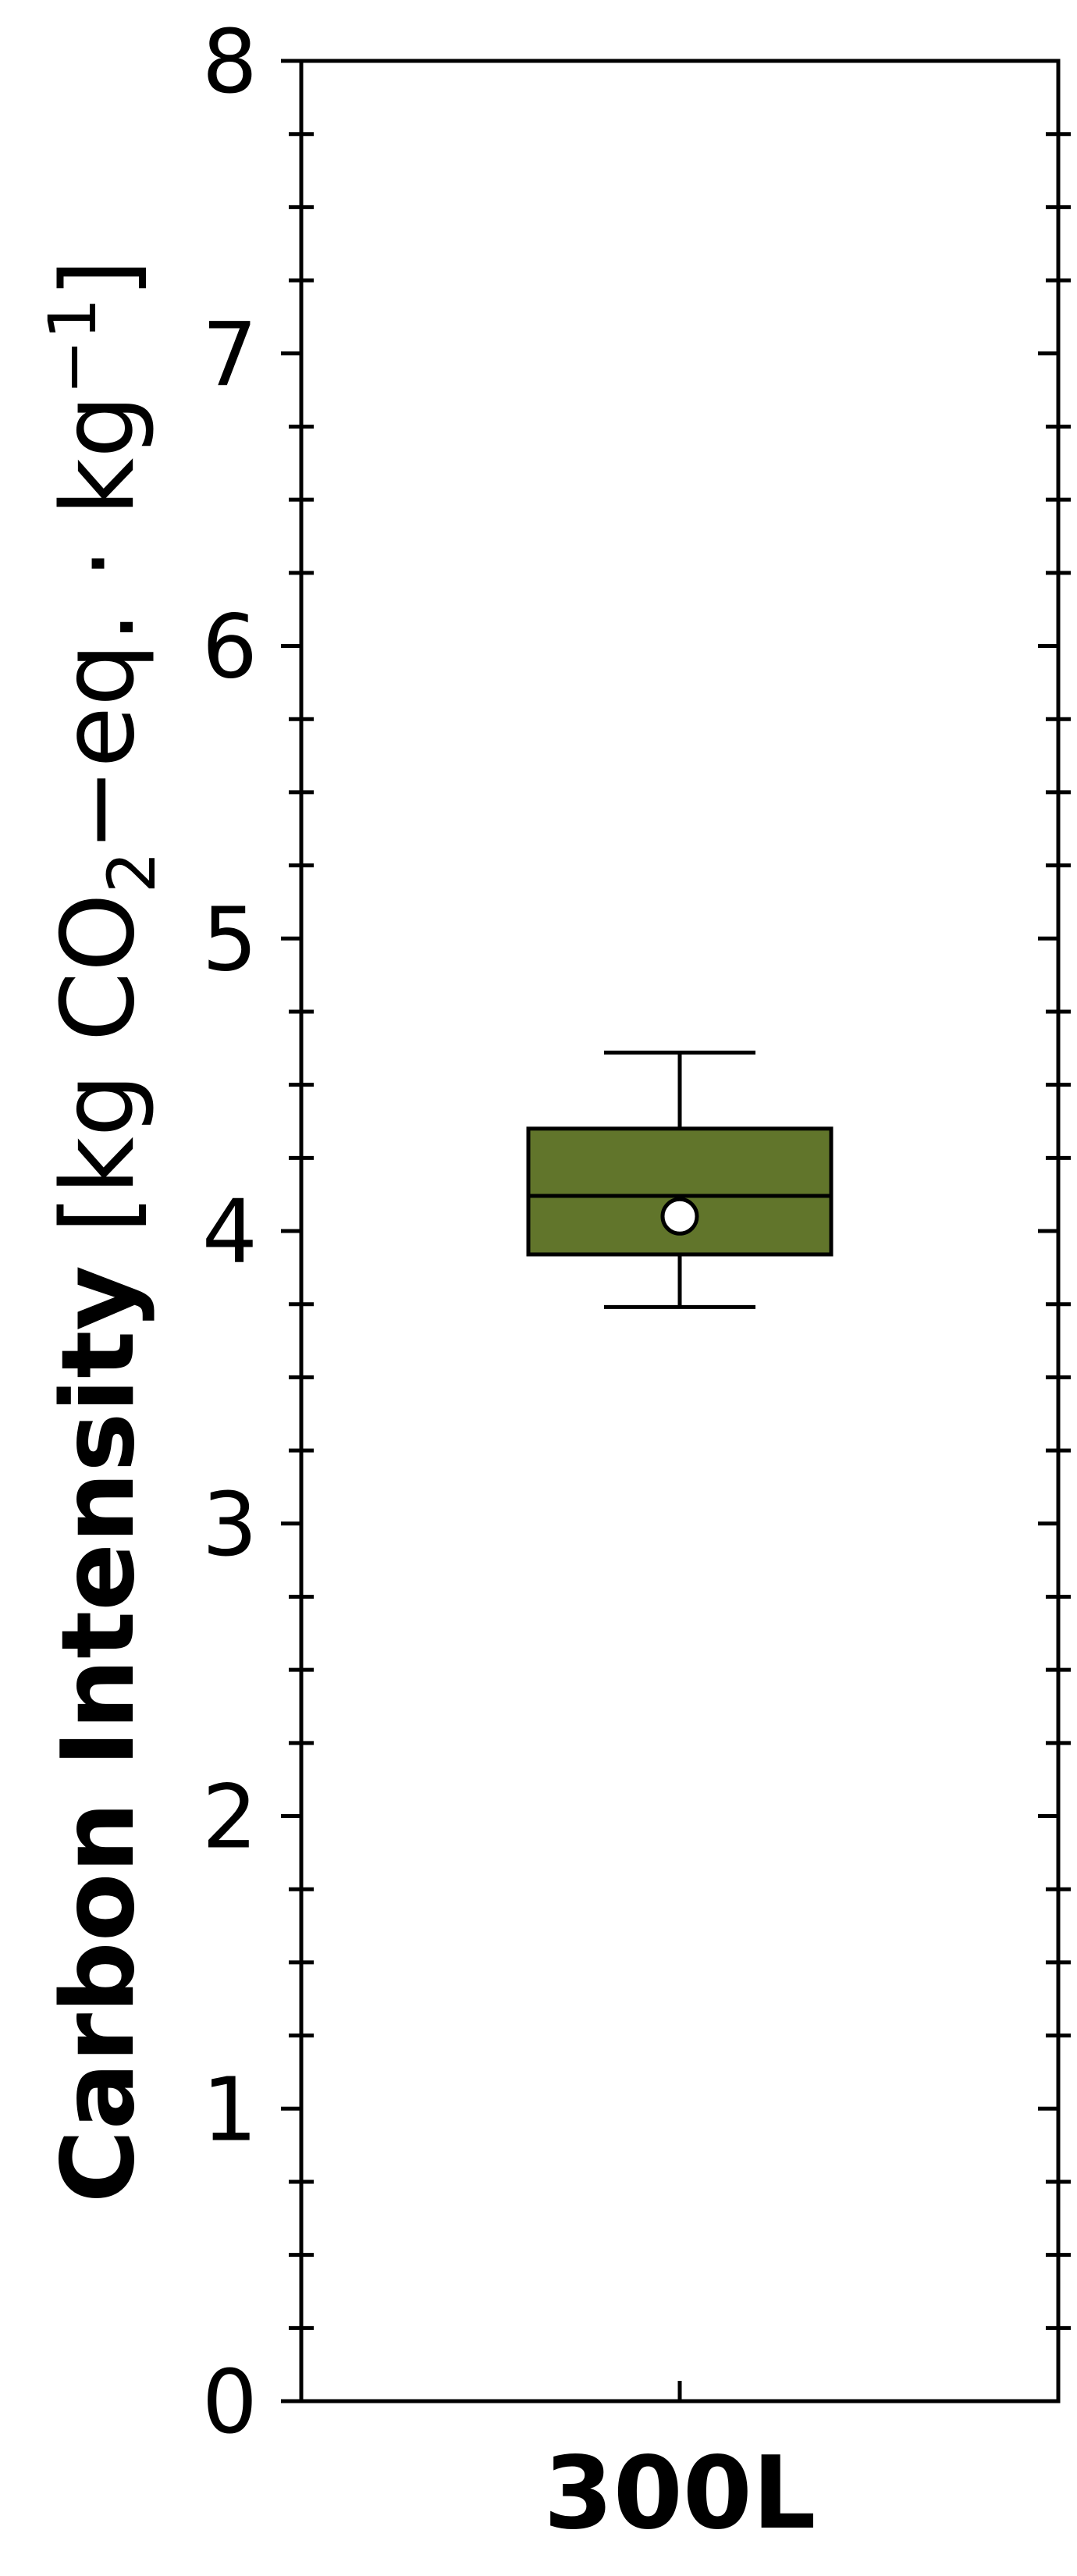  What do you see at coordinates (680, 2493) in the screenshot?
I see `x-tick-label: 300L` at bounding box center [680, 2493].